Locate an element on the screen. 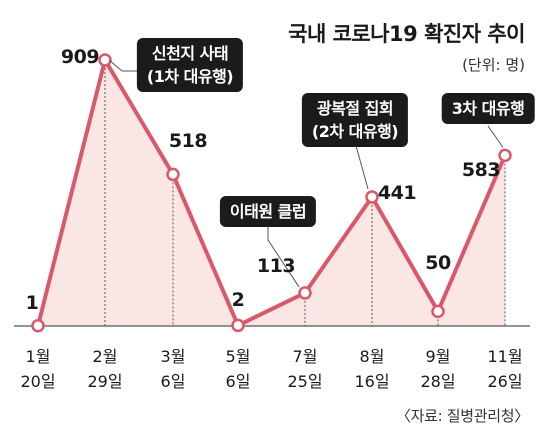 The image size is (543, 432). x-tick-line: 8월 is located at coordinates (372, 356).